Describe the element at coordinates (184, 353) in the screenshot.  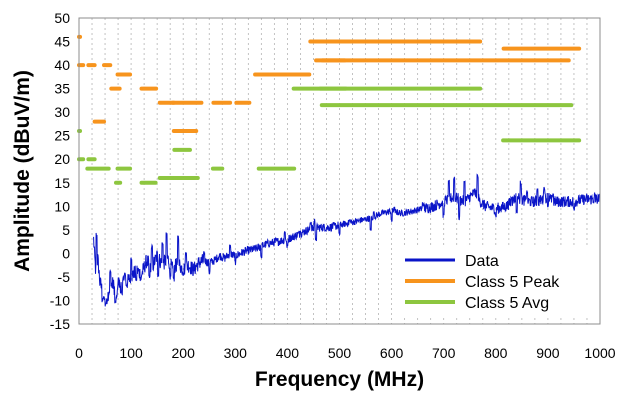
I see `x-tick-label: 200` at that location.